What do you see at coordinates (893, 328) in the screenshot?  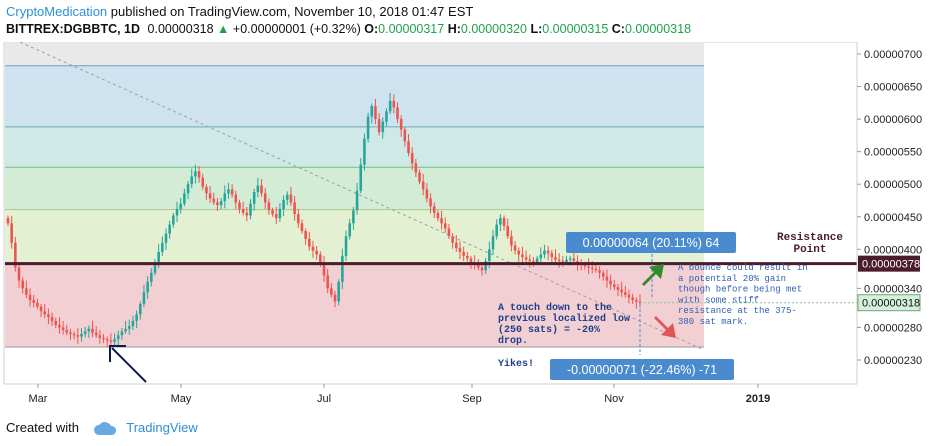 I see `price-tick-label: 0.00000280` at bounding box center [893, 328].